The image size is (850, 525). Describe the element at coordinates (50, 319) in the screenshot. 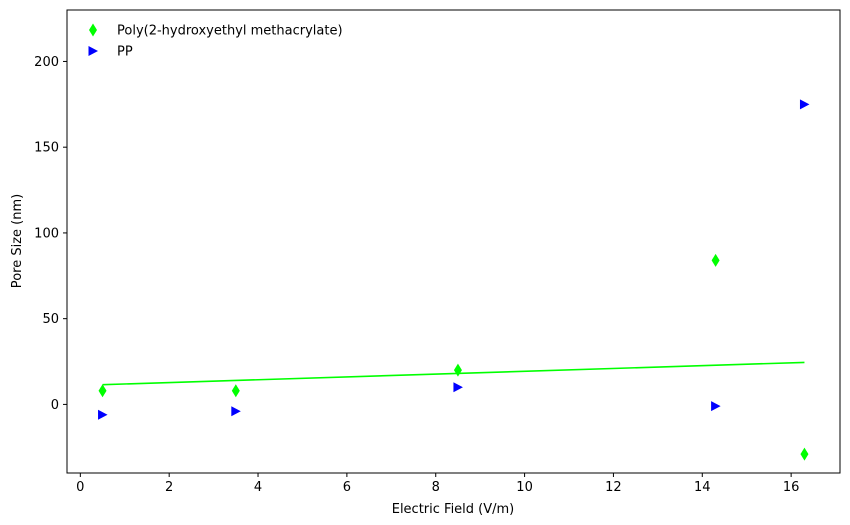

I see `y-tick-label: 50` at that location.